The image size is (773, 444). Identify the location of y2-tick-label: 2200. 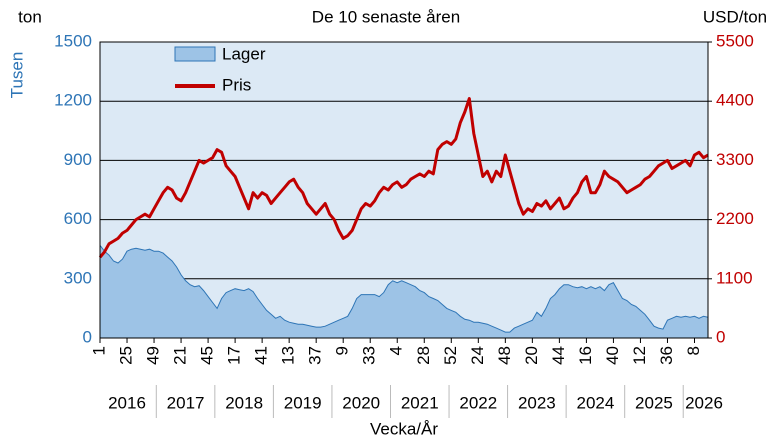
(735, 218).